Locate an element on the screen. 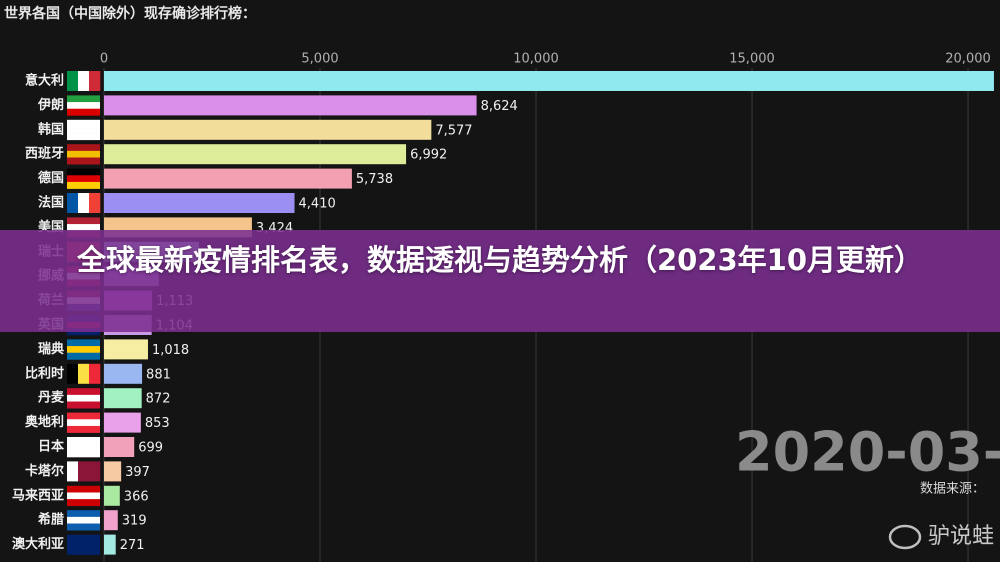  value-label: 7,577 is located at coordinates (453, 130).